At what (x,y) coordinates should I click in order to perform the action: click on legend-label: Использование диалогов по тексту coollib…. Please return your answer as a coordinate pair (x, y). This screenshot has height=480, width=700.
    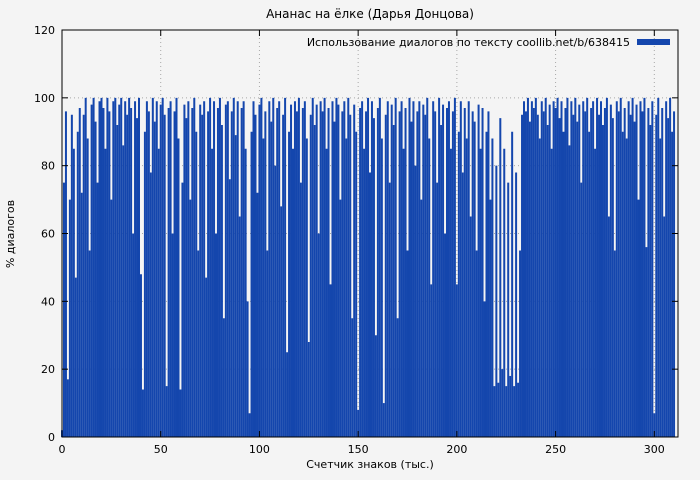
    Looking at the image, I should click on (468, 42).